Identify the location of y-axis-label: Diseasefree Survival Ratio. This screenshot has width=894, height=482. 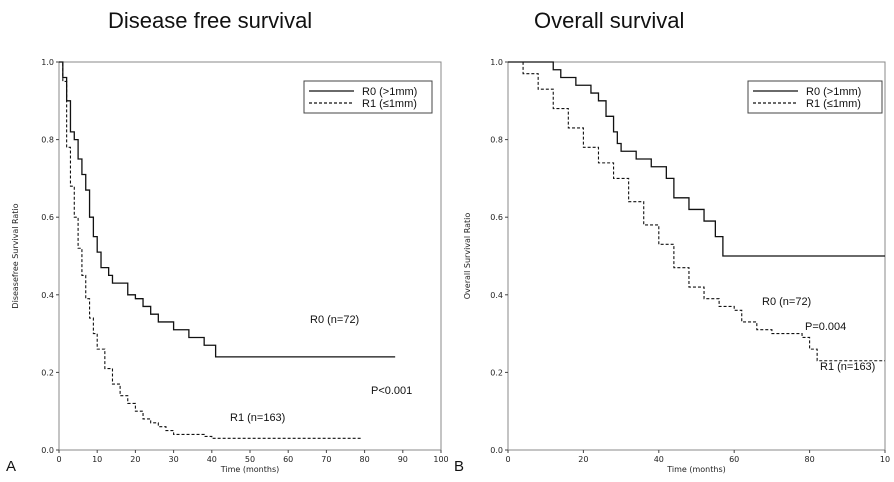
(15, 255).